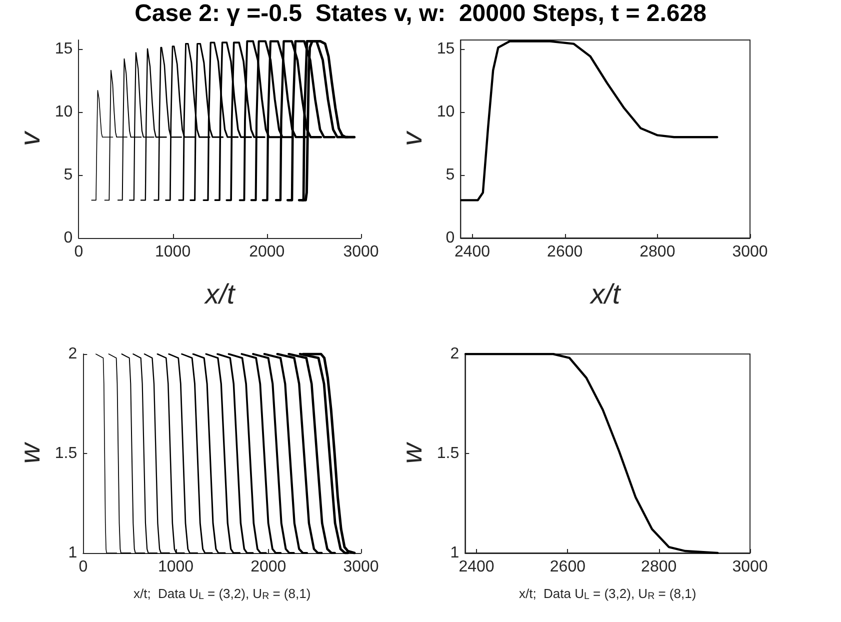 This screenshot has width=841, height=622. Describe the element at coordinates (83, 567) in the screenshot. I see `x-tick-label: 0` at that location.